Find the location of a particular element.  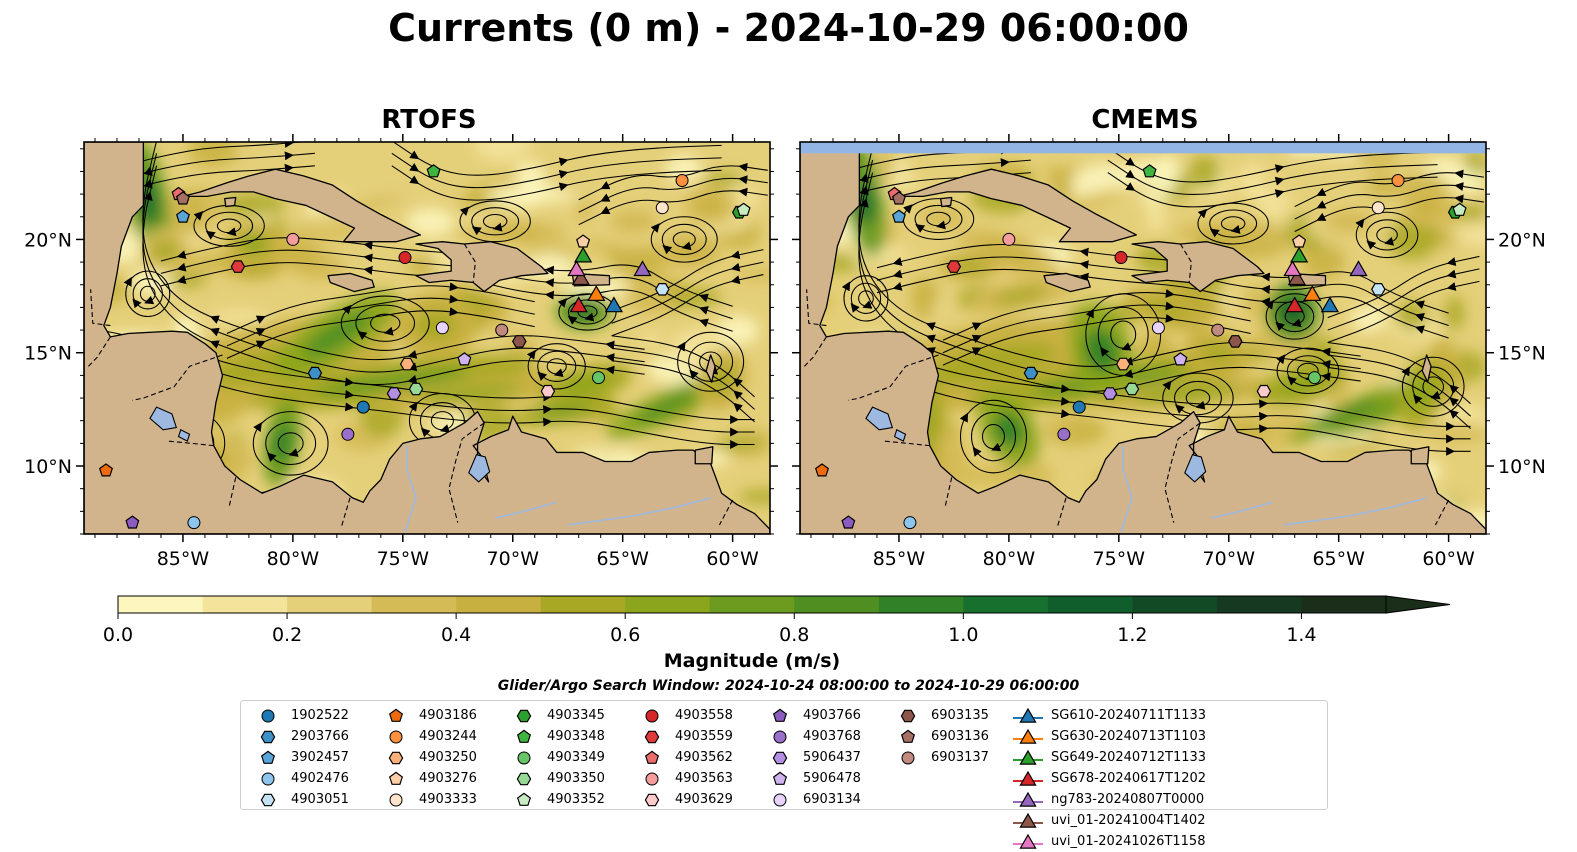

legend-entry-label: uvi_01-20241026T1158 is located at coordinates (1128, 841).